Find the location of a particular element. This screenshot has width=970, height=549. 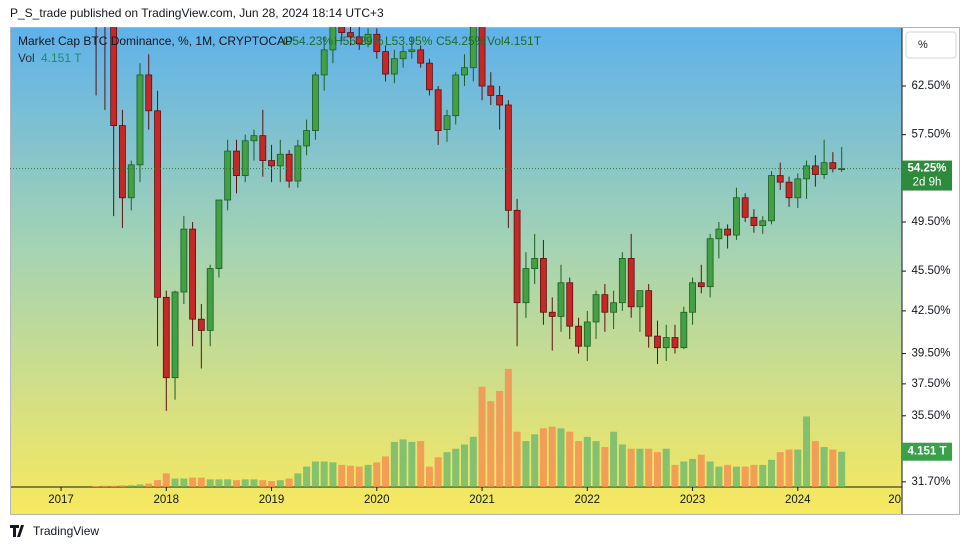

footer-logo-text: TradingView is located at coordinates (66, 531).